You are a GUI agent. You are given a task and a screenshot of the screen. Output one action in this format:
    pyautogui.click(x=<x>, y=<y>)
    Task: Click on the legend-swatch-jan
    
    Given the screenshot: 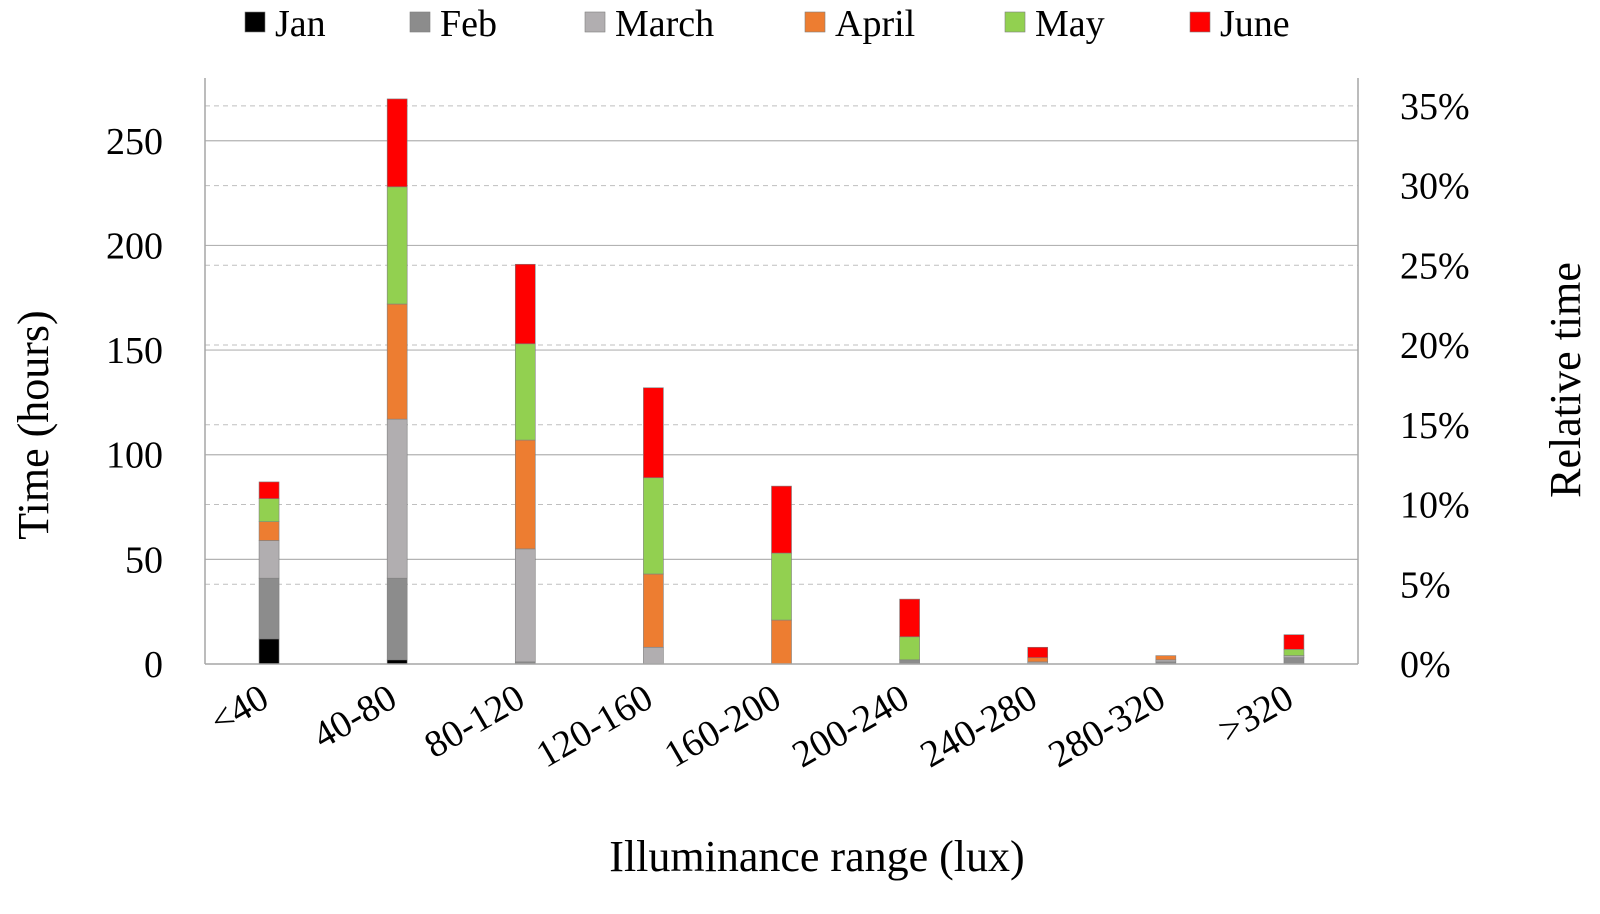 What is the action you would take?
    pyautogui.click(x=255, y=22)
    